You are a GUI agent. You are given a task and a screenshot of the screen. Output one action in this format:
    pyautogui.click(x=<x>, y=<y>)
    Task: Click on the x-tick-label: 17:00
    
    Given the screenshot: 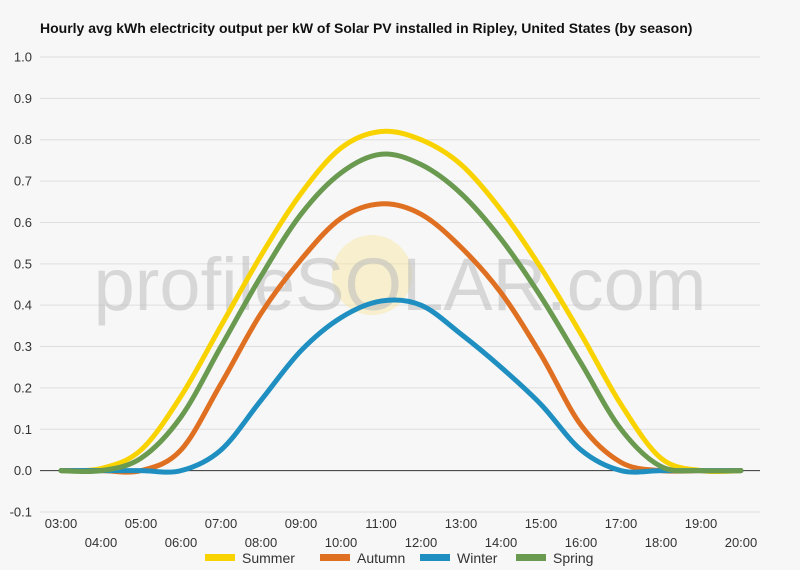 What is the action you would take?
    pyautogui.click(x=621, y=523)
    